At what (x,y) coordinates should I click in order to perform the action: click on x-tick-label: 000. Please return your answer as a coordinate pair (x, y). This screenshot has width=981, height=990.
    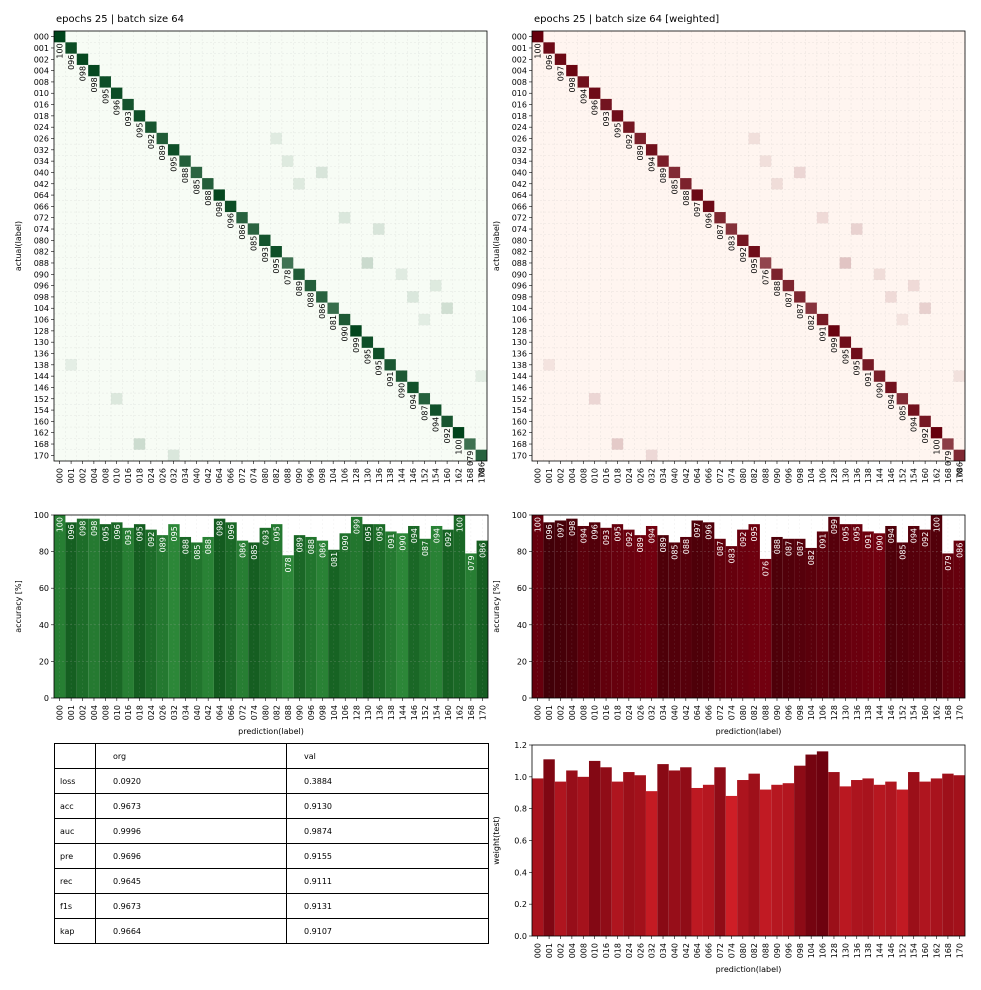
    Looking at the image, I should click on (538, 475).